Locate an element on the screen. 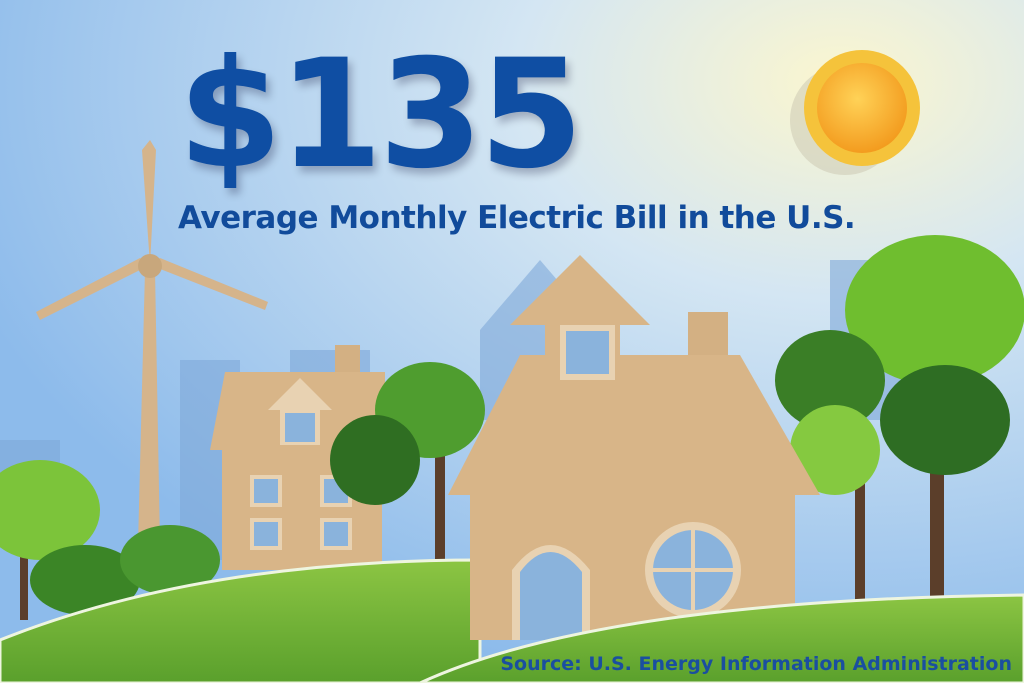 The height and width of the screenshot is (683, 1024). wind-turbine is located at coordinates (152, 342).